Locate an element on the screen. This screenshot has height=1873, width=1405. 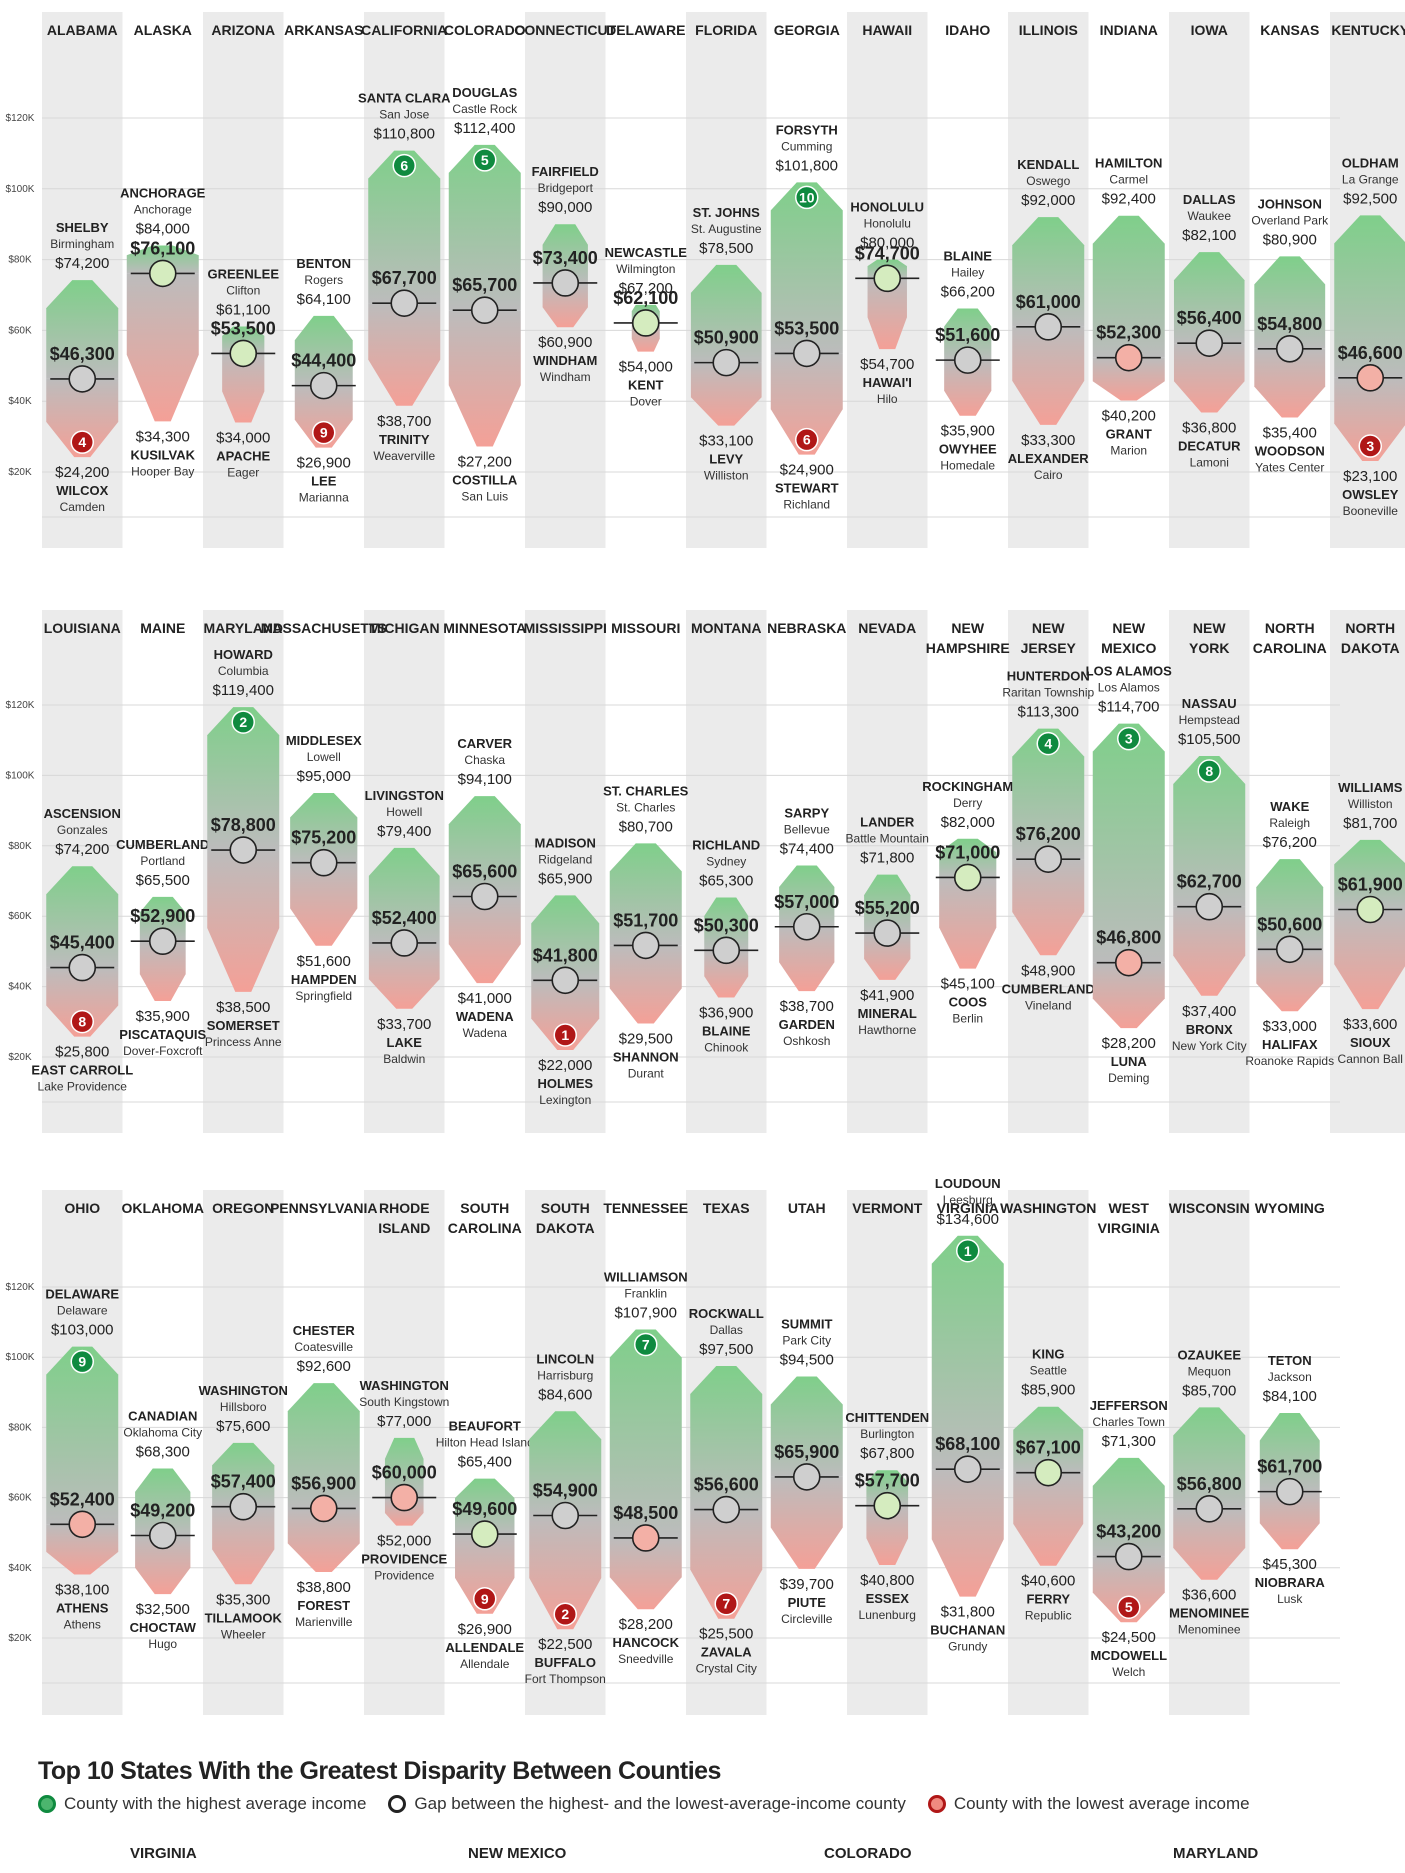
low-county-name: LEE is located at coordinates (324, 481).